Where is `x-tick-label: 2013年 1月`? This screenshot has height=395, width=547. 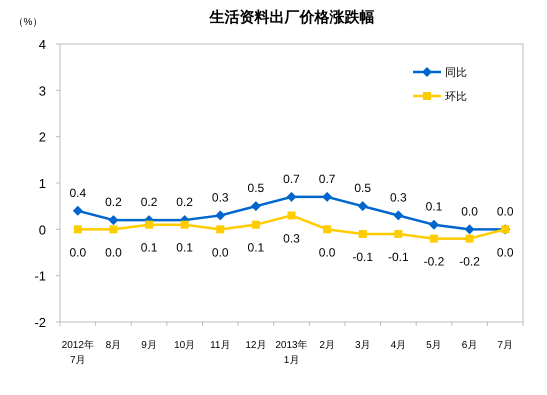 x-tick-label: 2013年 1月 is located at coordinates (291, 352).